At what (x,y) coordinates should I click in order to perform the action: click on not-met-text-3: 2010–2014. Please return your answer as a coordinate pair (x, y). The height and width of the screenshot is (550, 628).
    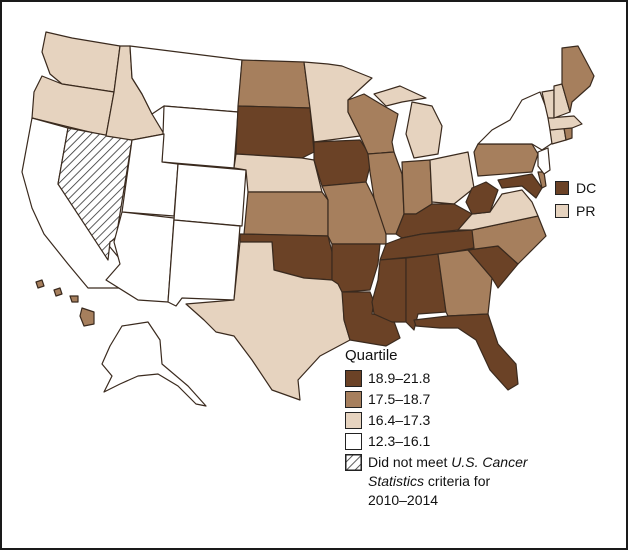
    Looking at the image, I should click on (403, 500).